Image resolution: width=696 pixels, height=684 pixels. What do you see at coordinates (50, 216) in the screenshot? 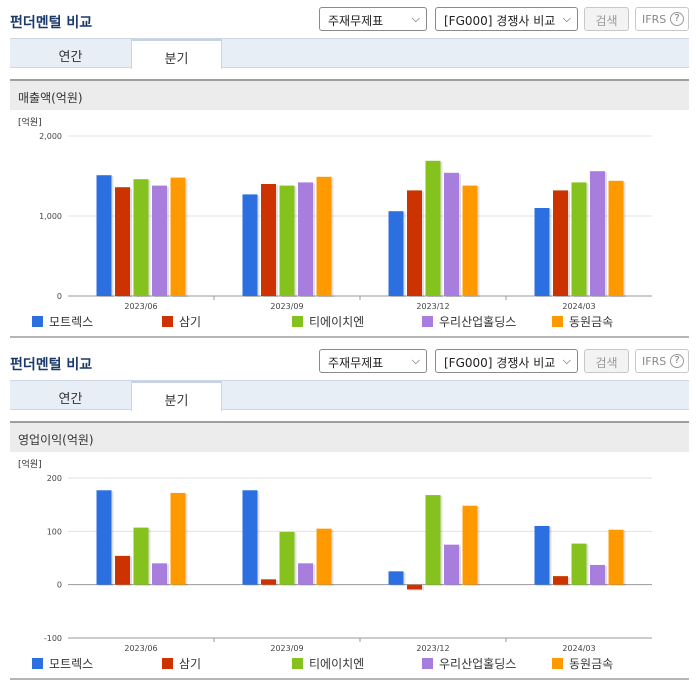
I see `y-tick-label: 1,000` at bounding box center [50, 216].